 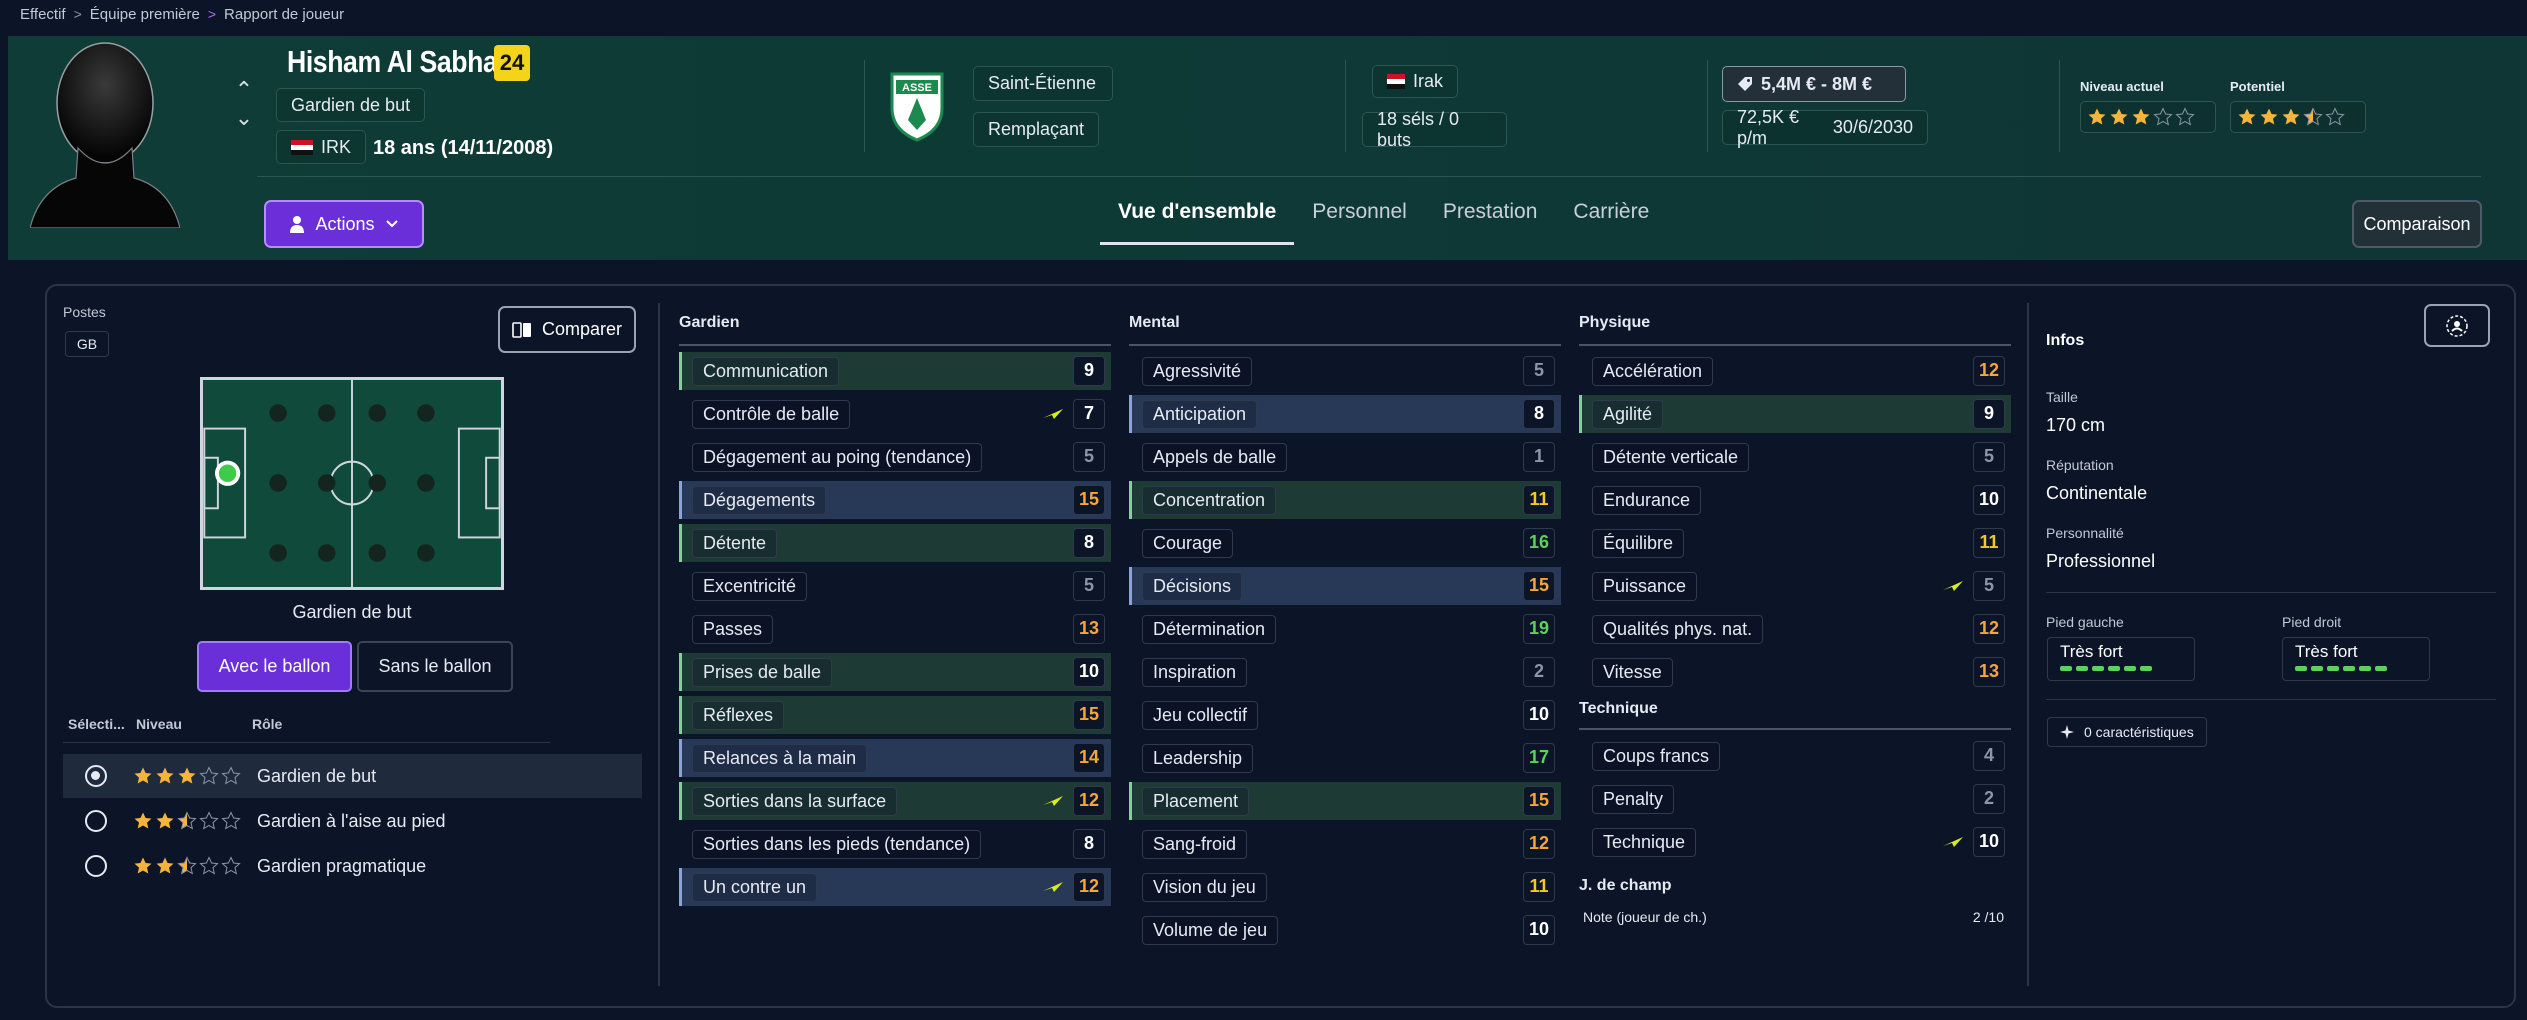 I want to click on role-row: Gardien pragmatique, so click(x=352, y=866).